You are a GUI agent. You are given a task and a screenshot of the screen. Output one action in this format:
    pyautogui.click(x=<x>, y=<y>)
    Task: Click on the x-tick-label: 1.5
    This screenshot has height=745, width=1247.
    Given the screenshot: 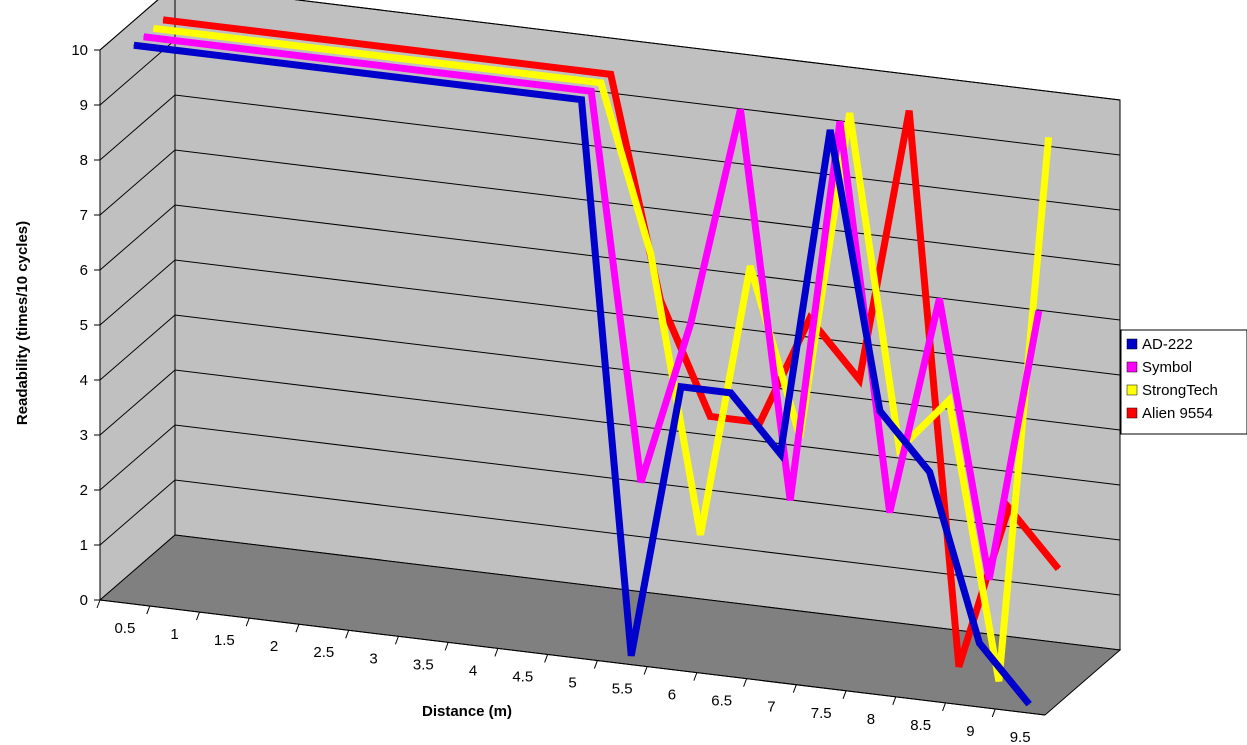 What is the action you would take?
    pyautogui.click(x=224, y=640)
    